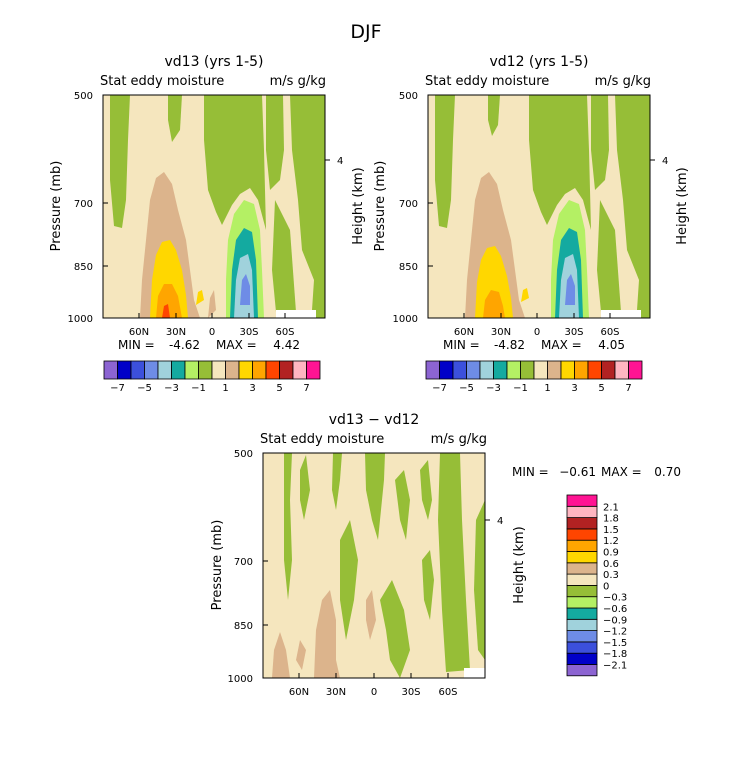  I want to click on colorbar-label: −3, so click(171, 388).